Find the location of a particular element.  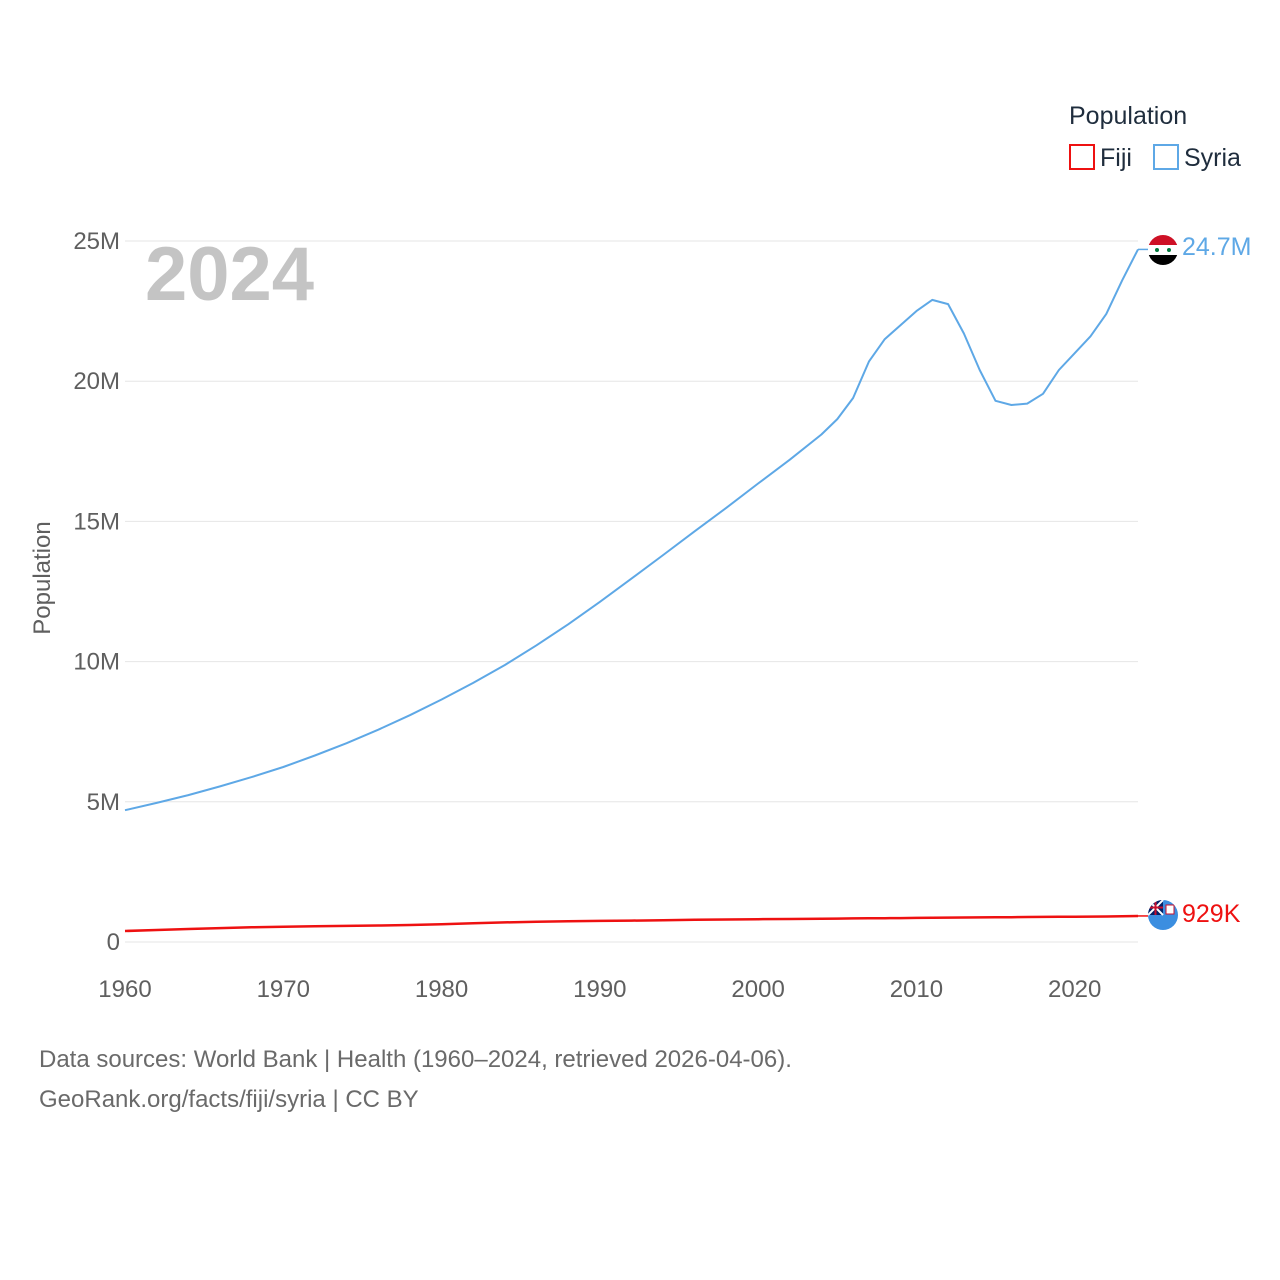

x-tick-label: 1990 is located at coordinates (599, 989).